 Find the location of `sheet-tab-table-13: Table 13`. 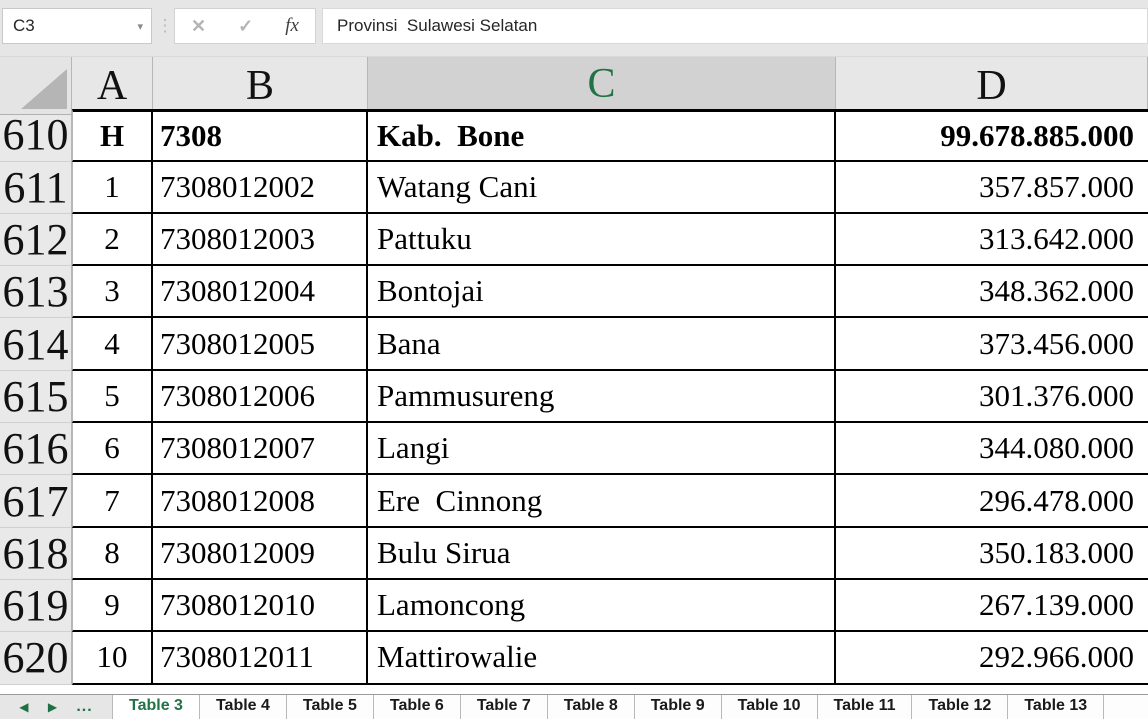

sheet-tab-table-13: Table 13 is located at coordinates (1056, 707).